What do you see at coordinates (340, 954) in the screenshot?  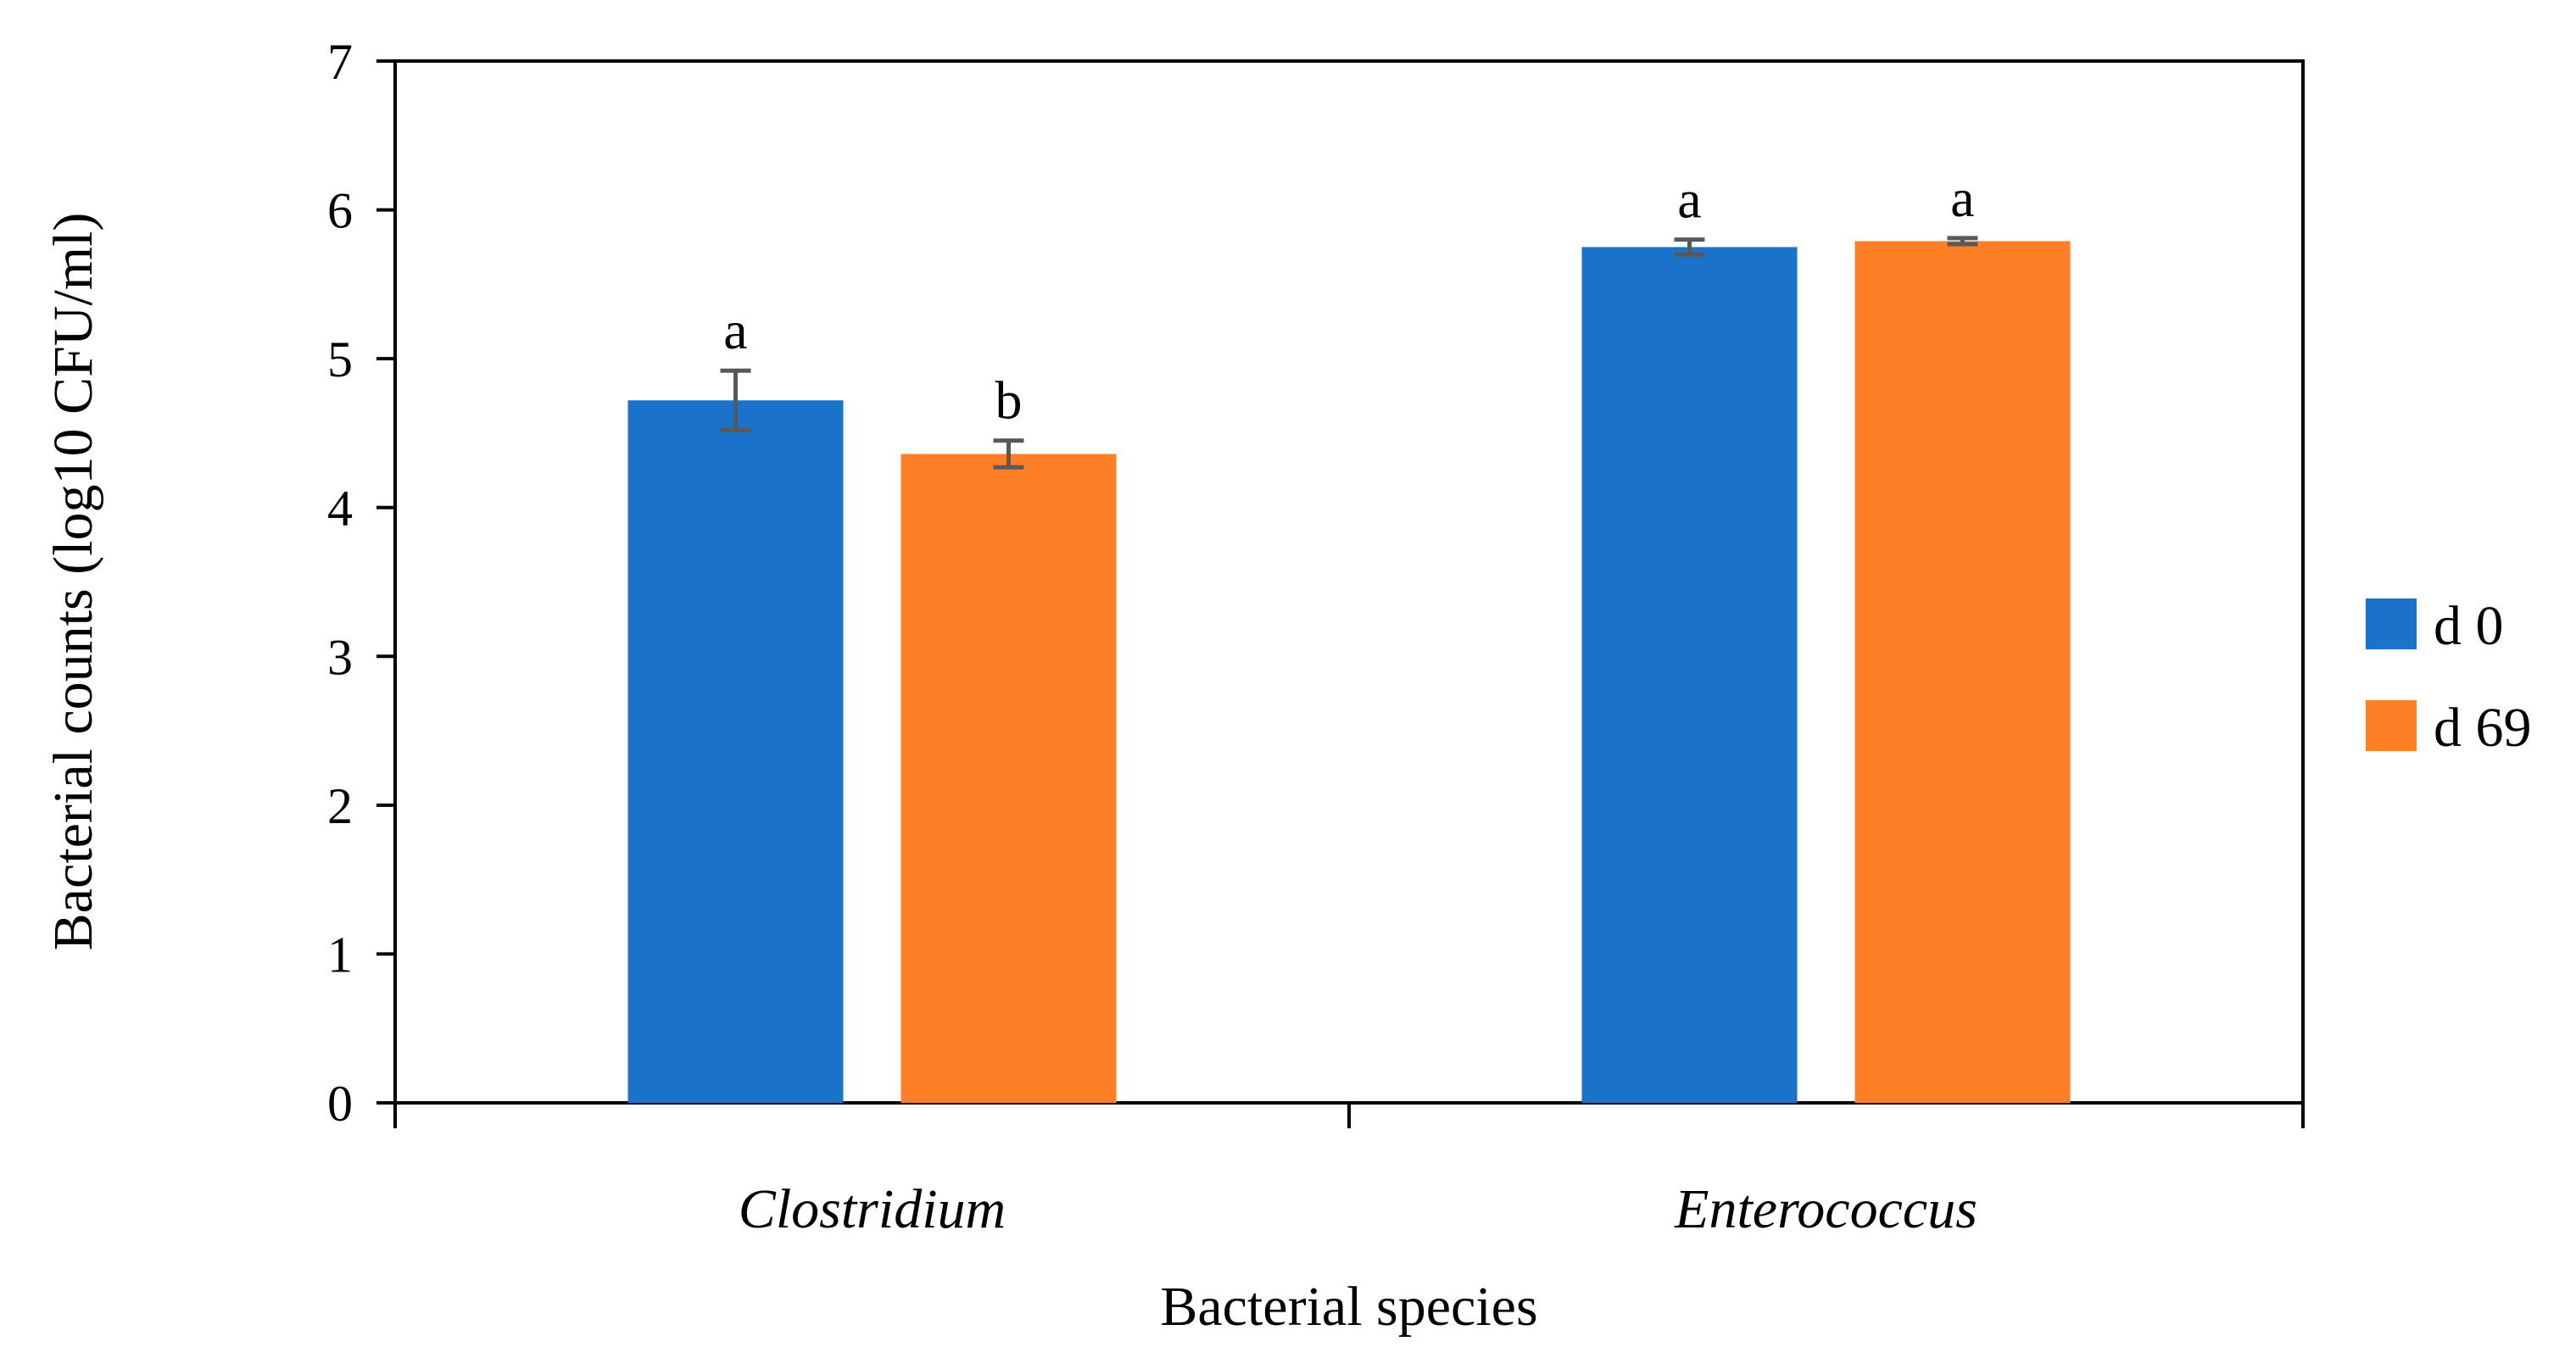 I see `y-tick-label: 1` at bounding box center [340, 954].